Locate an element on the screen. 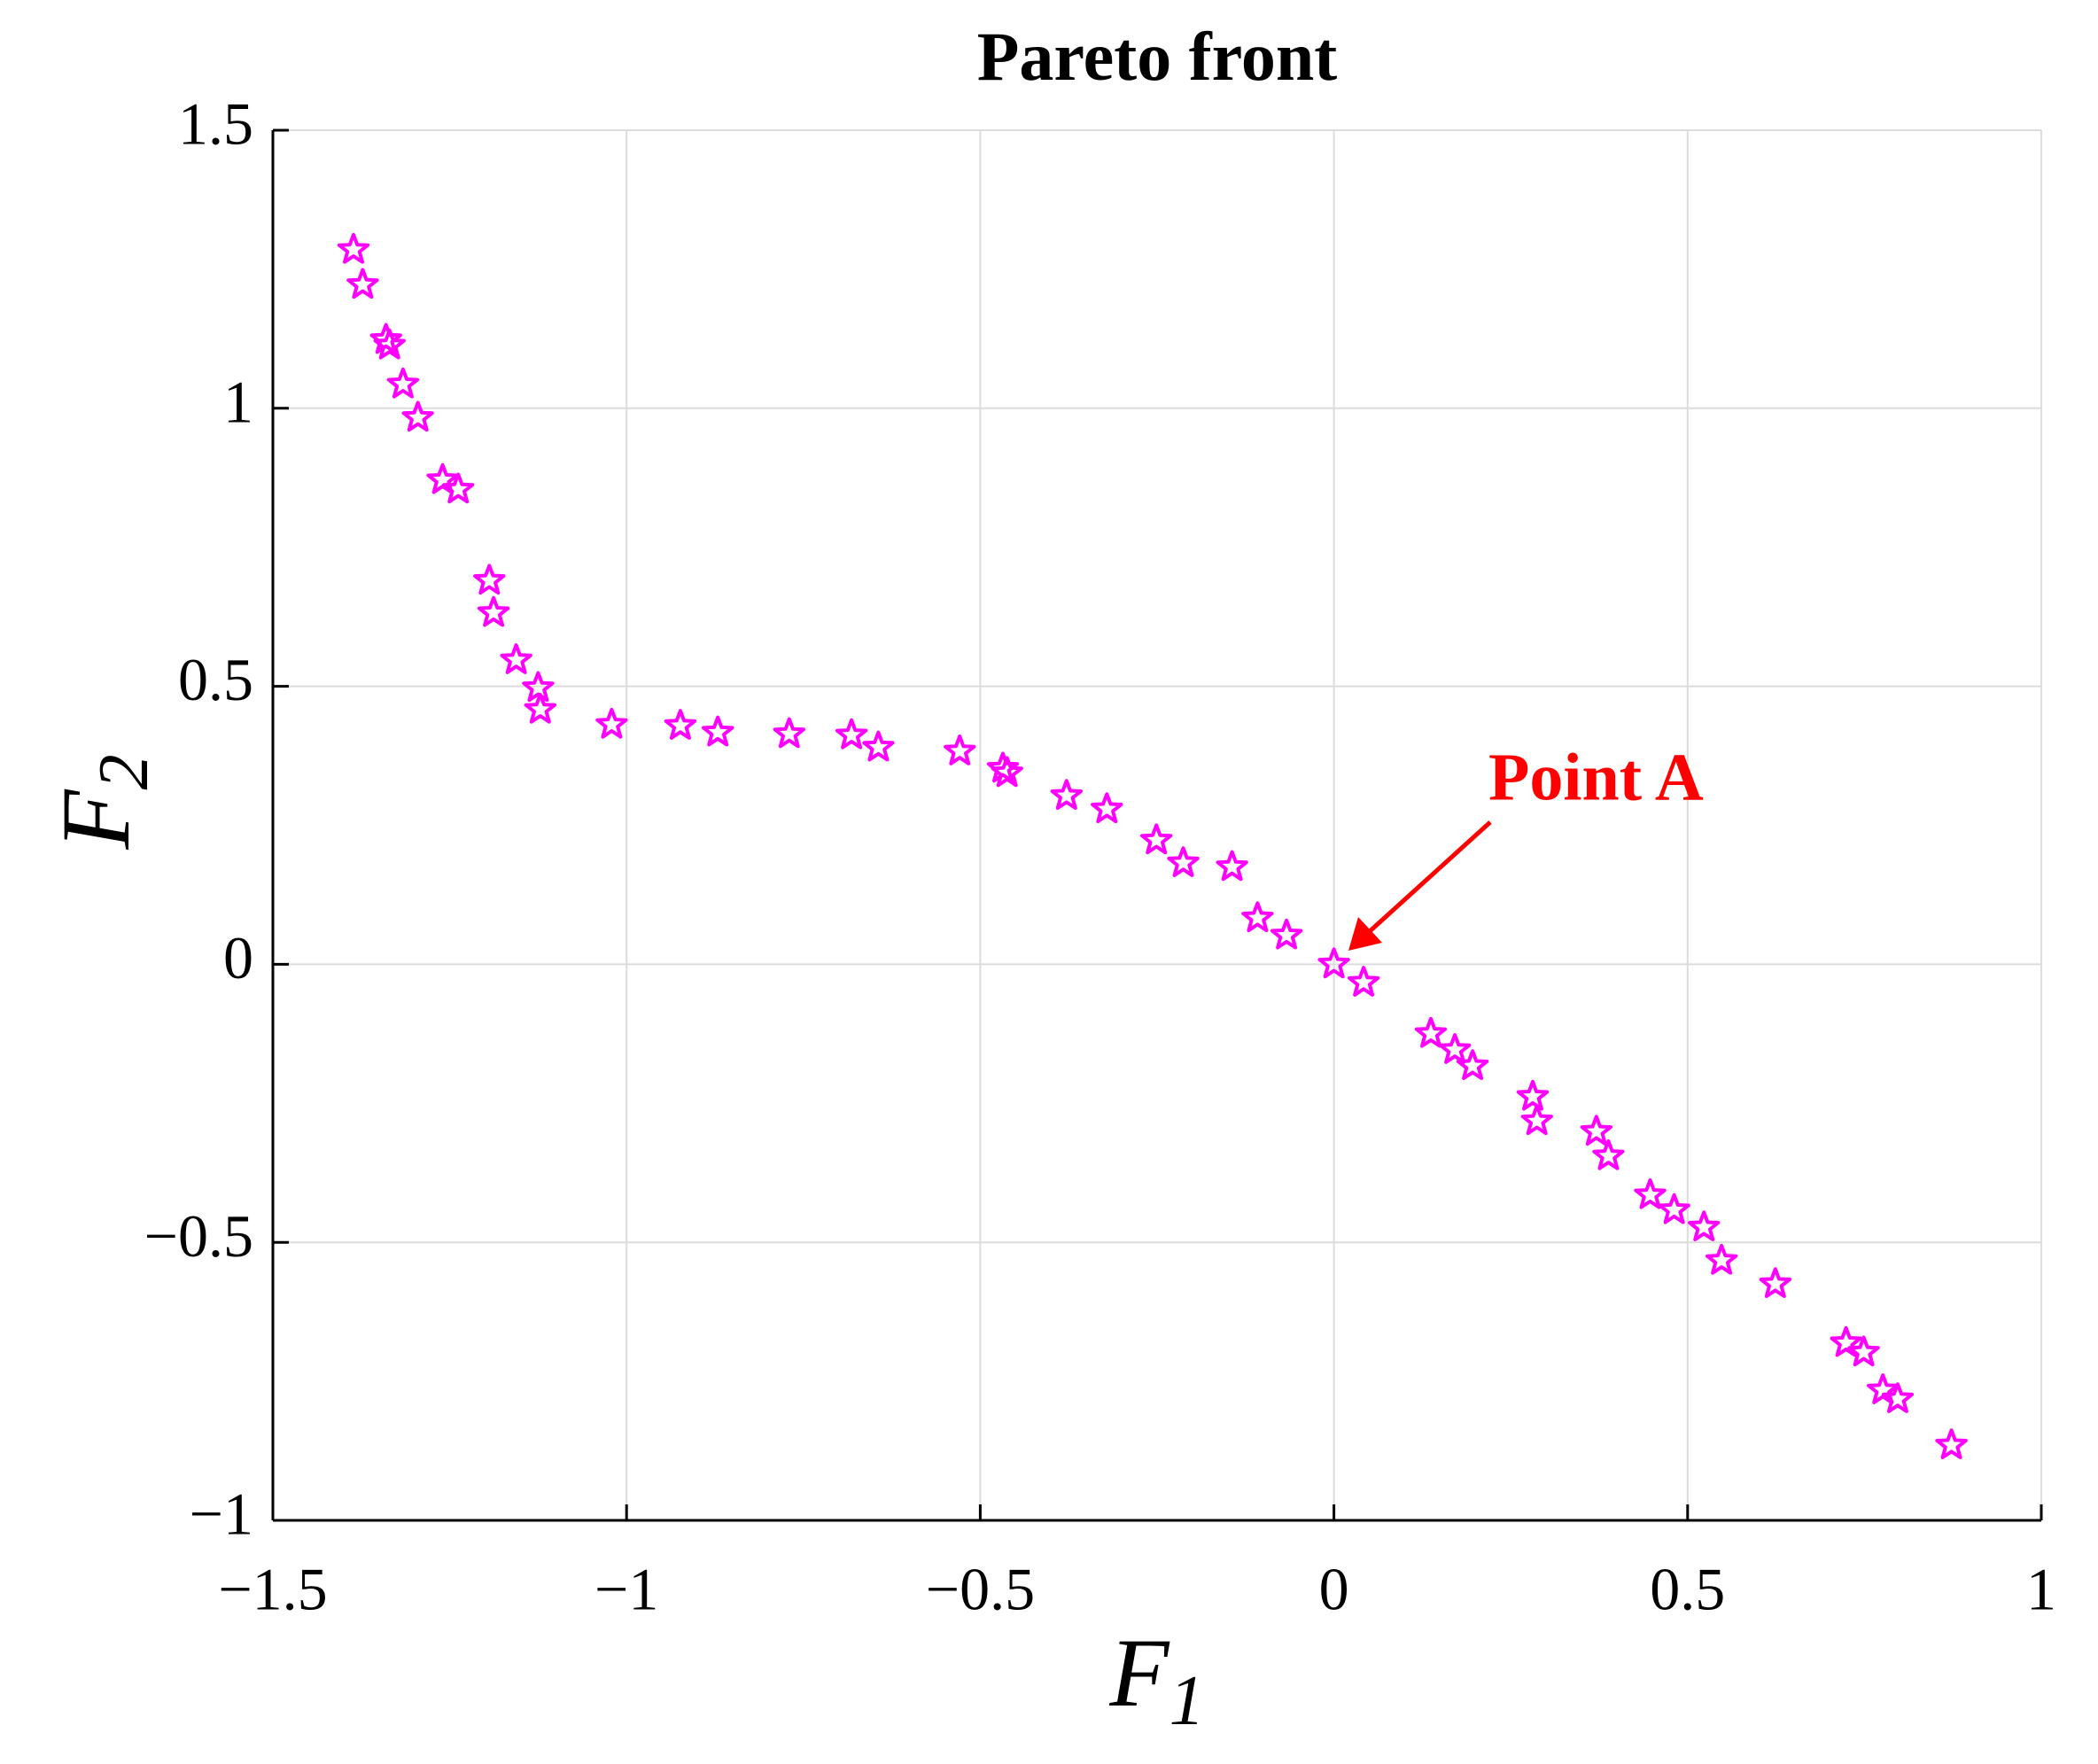 This screenshot has width=2098, height=1764. x-tick-label: −0.5 is located at coordinates (980, 1589).